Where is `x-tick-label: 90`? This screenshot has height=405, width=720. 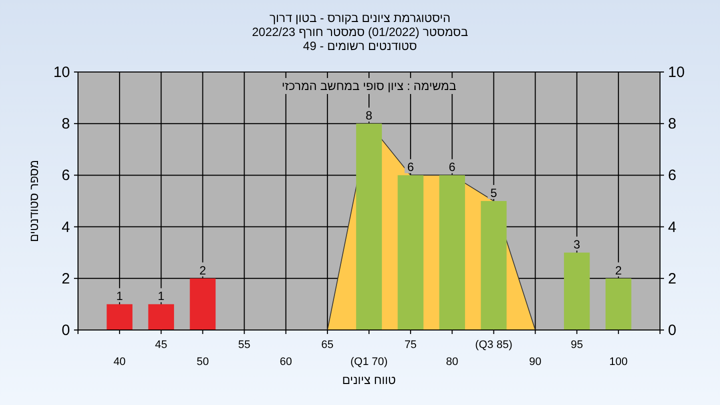 x-tick-label: 90 is located at coordinates (535, 362).